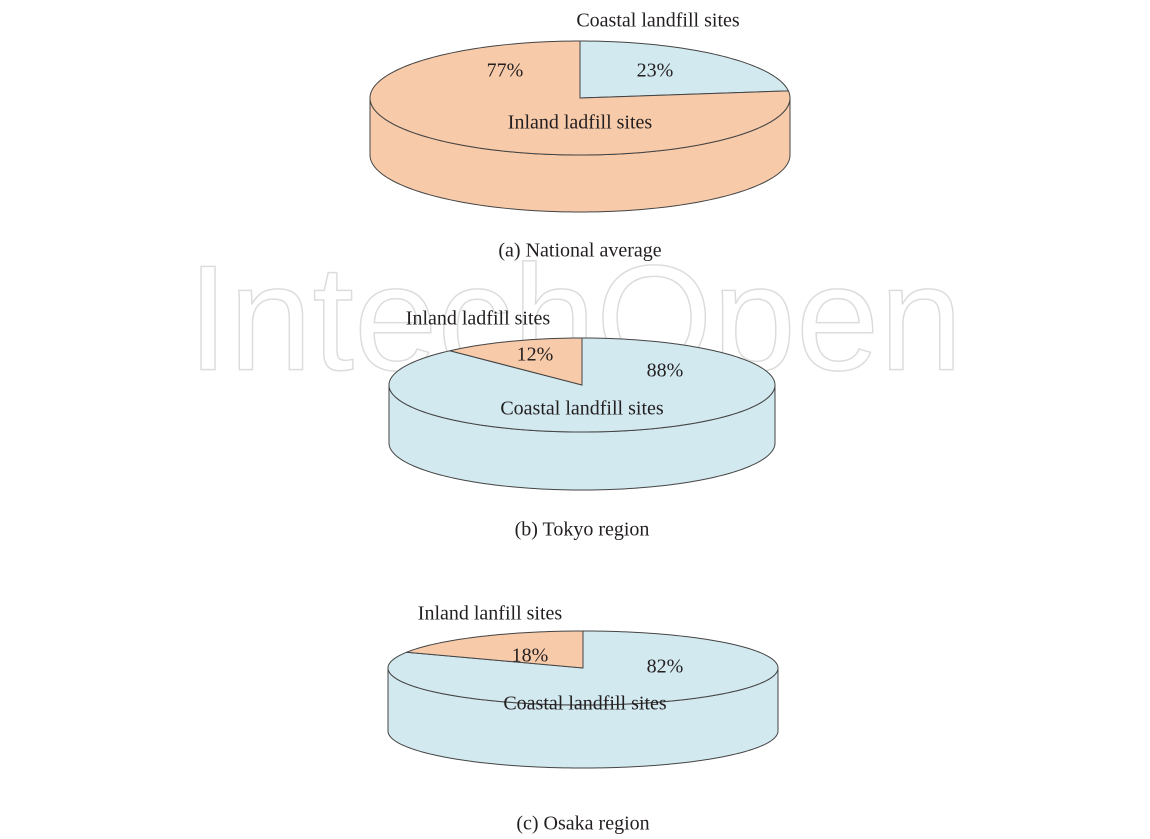 This screenshot has width=1150, height=839. What do you see at coordinates (582, 530) in the screenshot?
I see `chart-caption: (b) Tokyo region` at bounding box center [582, 530].